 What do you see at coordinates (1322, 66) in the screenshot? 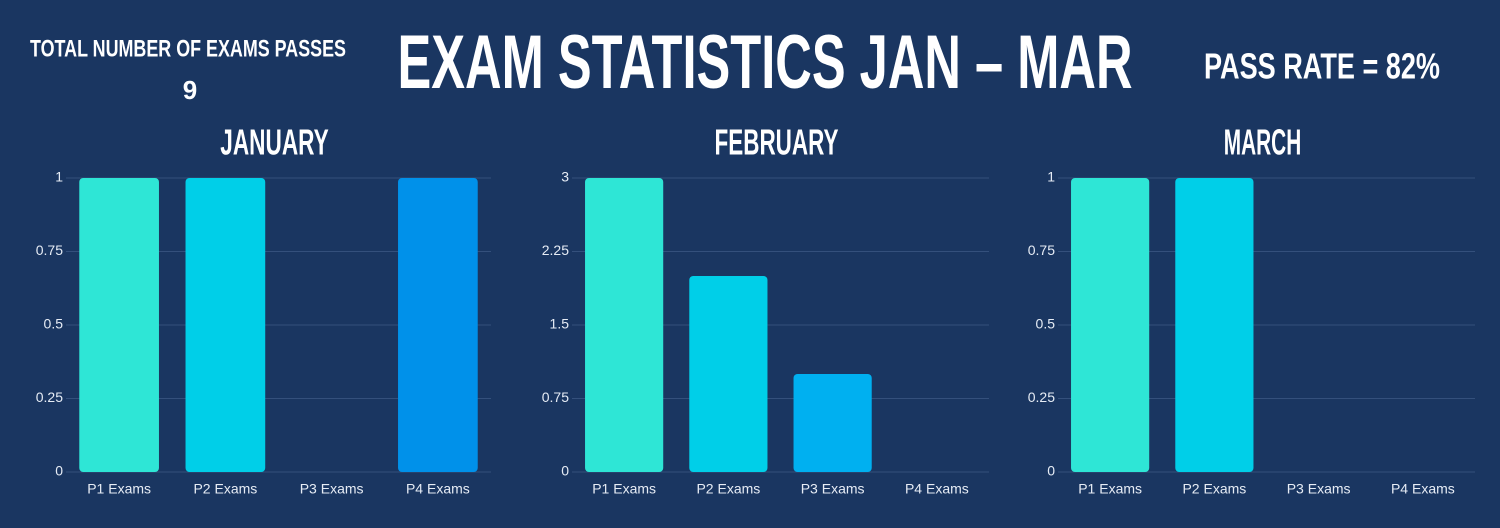
I see `pass-rate: PASS RATE = 82%` at bounding box center [1322, 66].